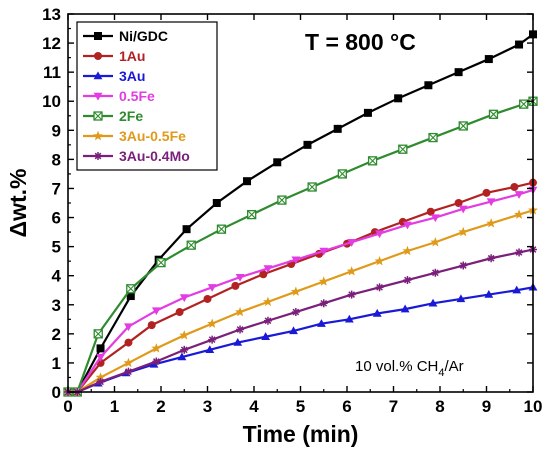 Image resolution: width=550 pixels, height=463 pixels. I want to click on y-tick-label: 10, so click(51, 101).